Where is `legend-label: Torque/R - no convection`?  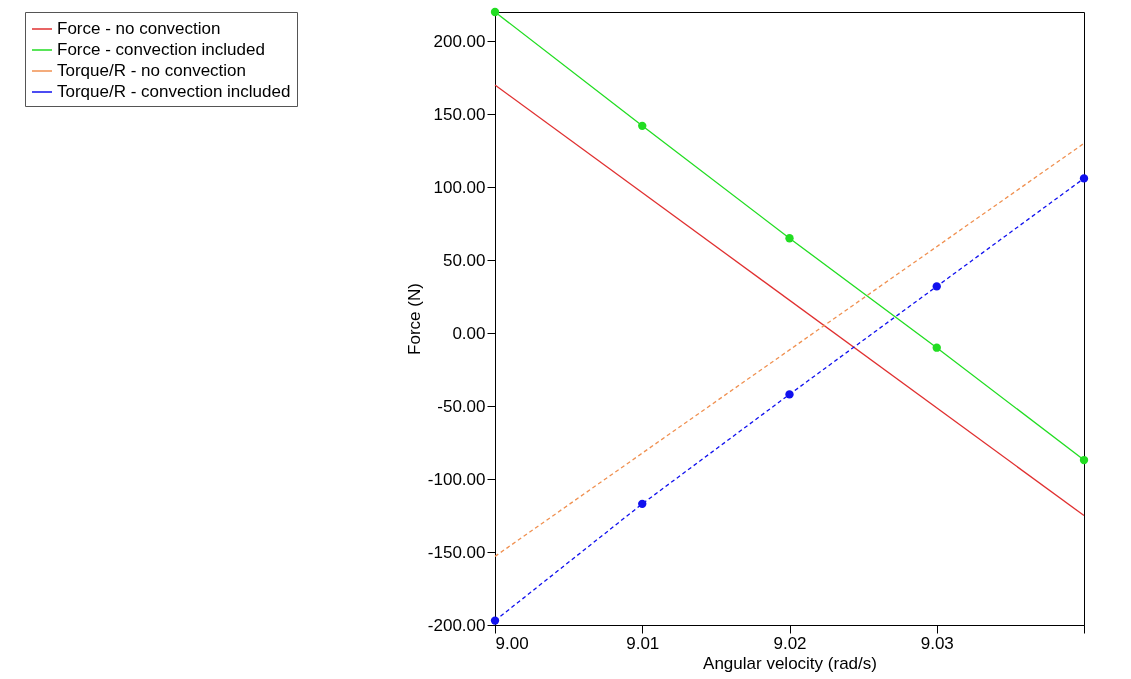
legend-label: Torque/R - no convection is located at coordinates (151, 70).